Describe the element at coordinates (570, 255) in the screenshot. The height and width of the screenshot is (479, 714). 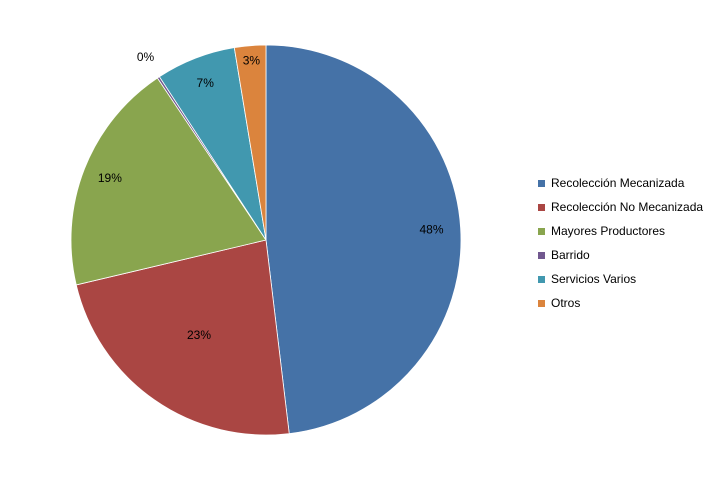
I see `legend-label: Barrido` at that location.